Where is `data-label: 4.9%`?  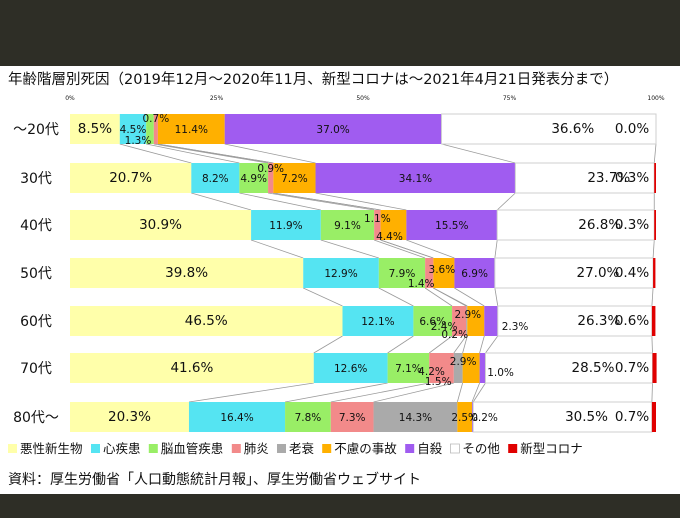
data-label: 4.9% is located at coordinates (253, 179).